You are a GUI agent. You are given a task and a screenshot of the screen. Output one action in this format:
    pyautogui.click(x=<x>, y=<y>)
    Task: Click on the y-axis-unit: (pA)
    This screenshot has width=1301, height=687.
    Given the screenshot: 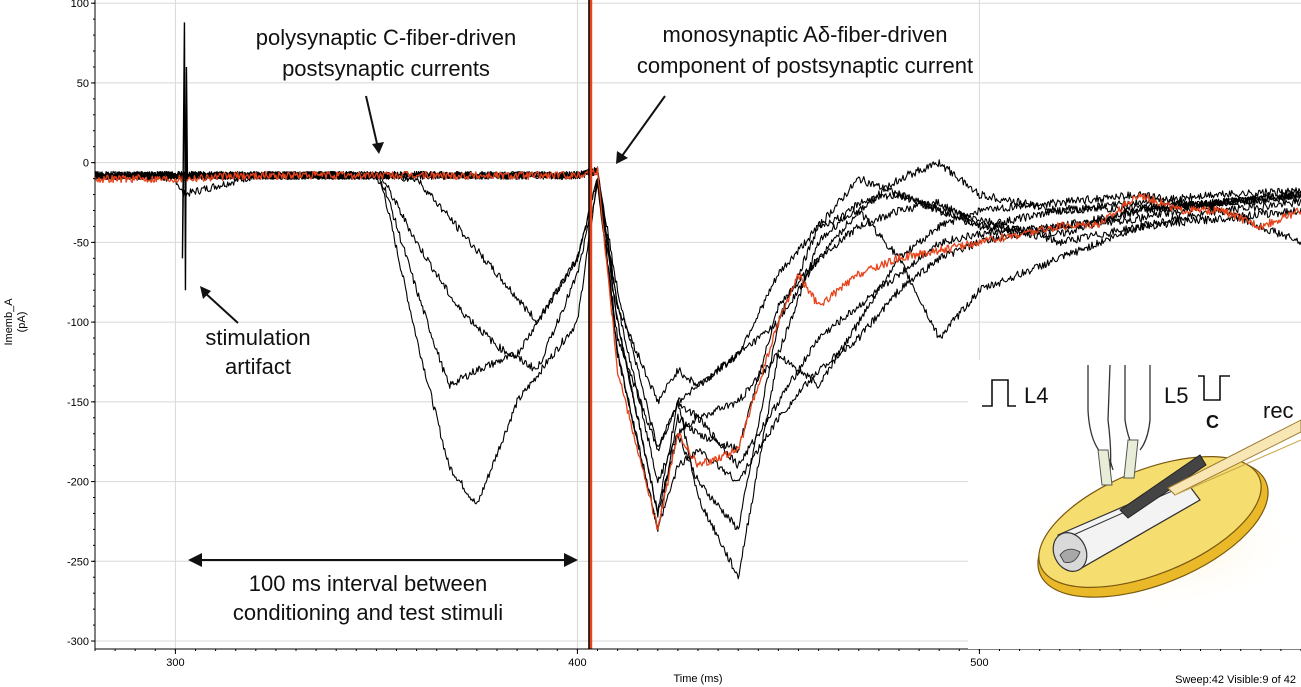 What is the action you would take?
    pyautogui.click(x=22, y=322)
    